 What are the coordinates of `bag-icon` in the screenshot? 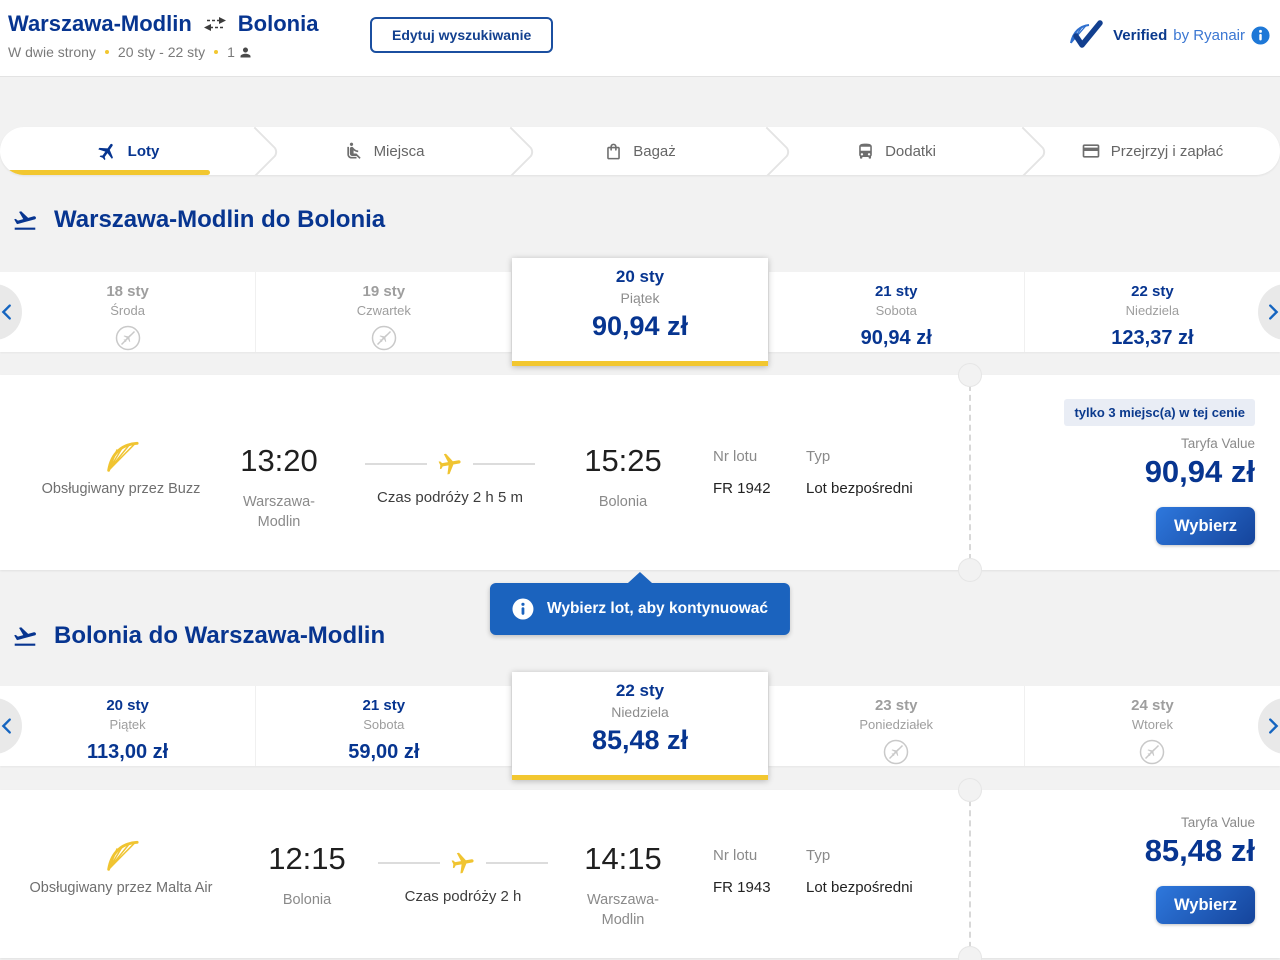 It's located at (614, 151).